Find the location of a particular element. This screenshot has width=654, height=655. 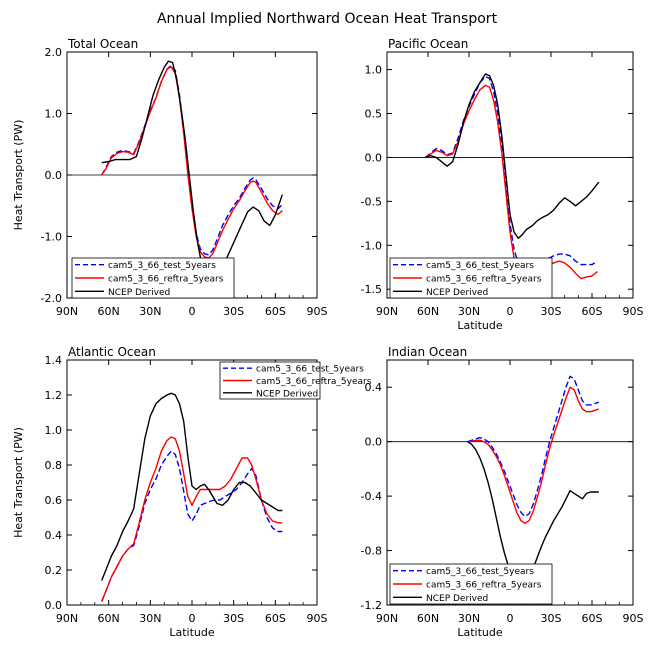

y-tick-label: -0.4 is located at coordinates (371, 496).